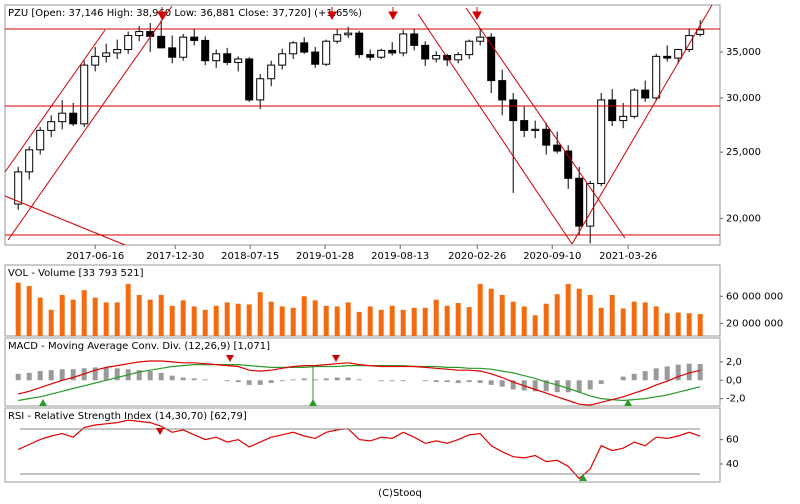 The image size is (800, 504). Describe the element at coordinates (95, 256) in the screenshot. I see `x-tick-label: 2017-06-16` at that location.